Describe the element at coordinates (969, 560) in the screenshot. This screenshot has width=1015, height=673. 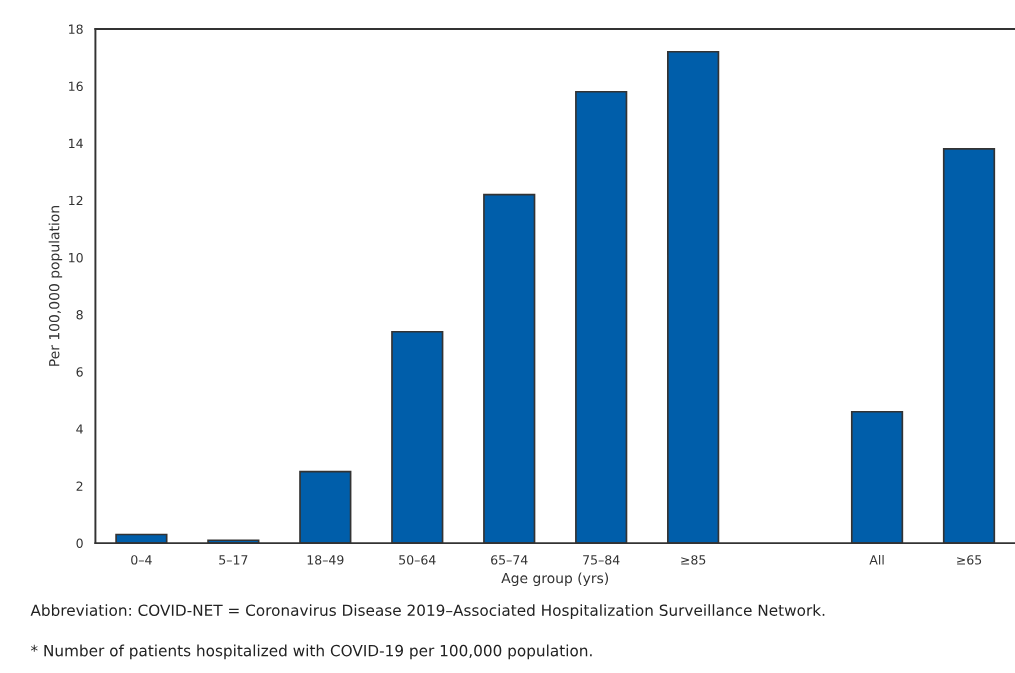
I see `x-tick-label: ≥65` at that location.